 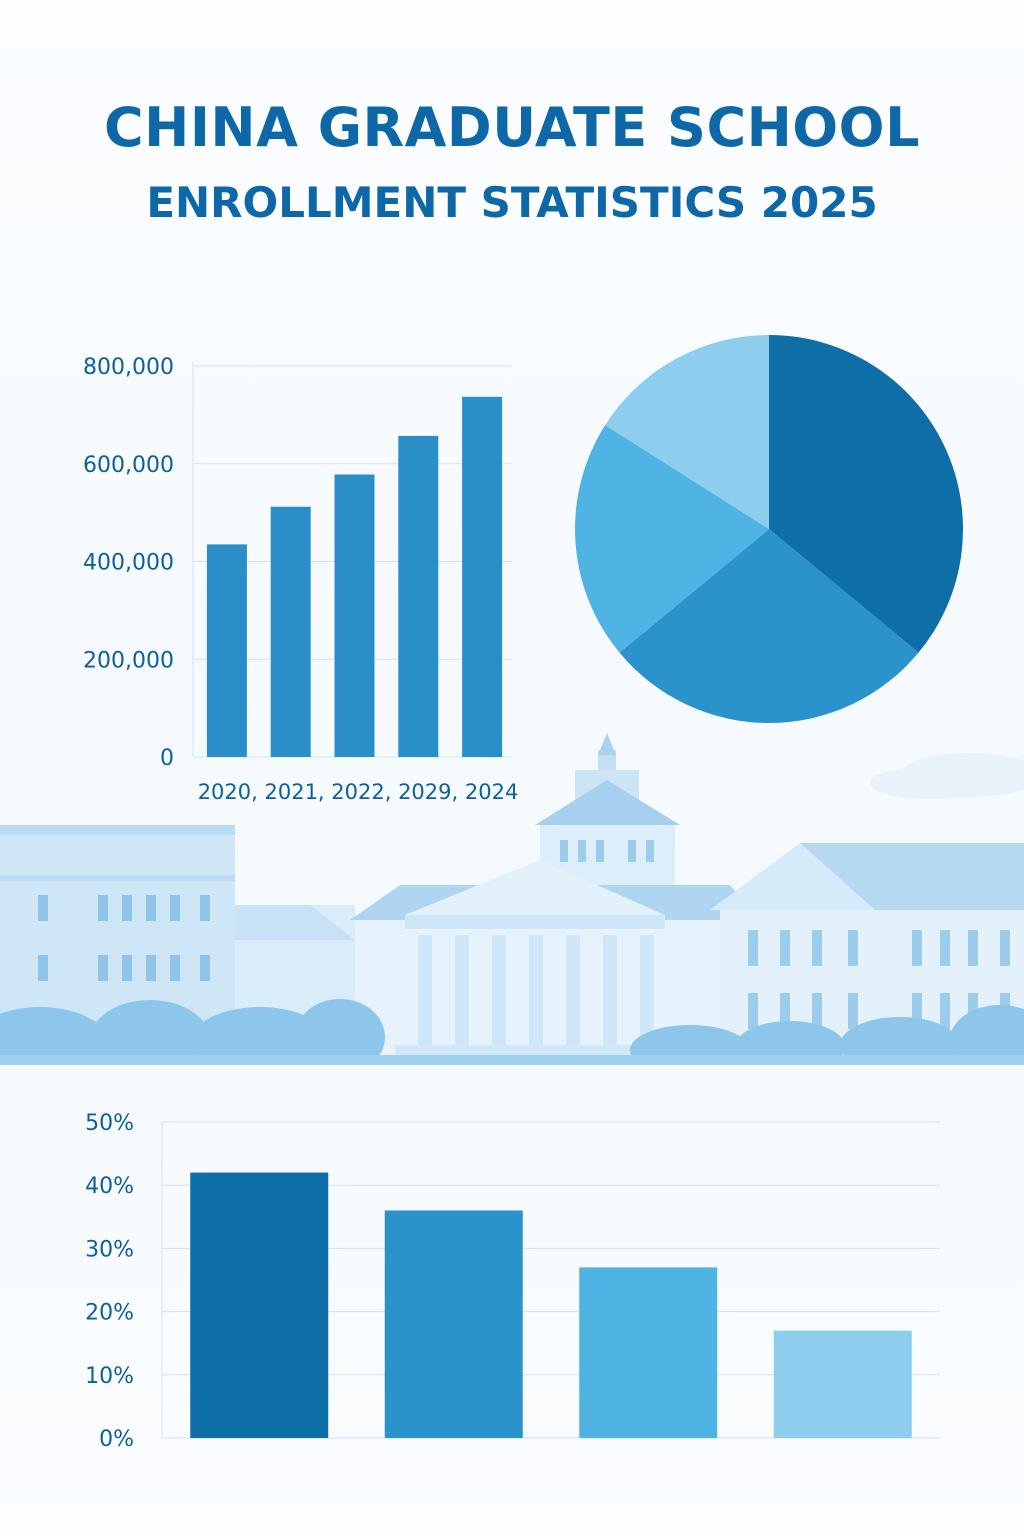 I want to click on percentage-bar-chart-y-tick-labels: 0% 10% 20% 30% 40% 50%, so click(x=109, y=1281).